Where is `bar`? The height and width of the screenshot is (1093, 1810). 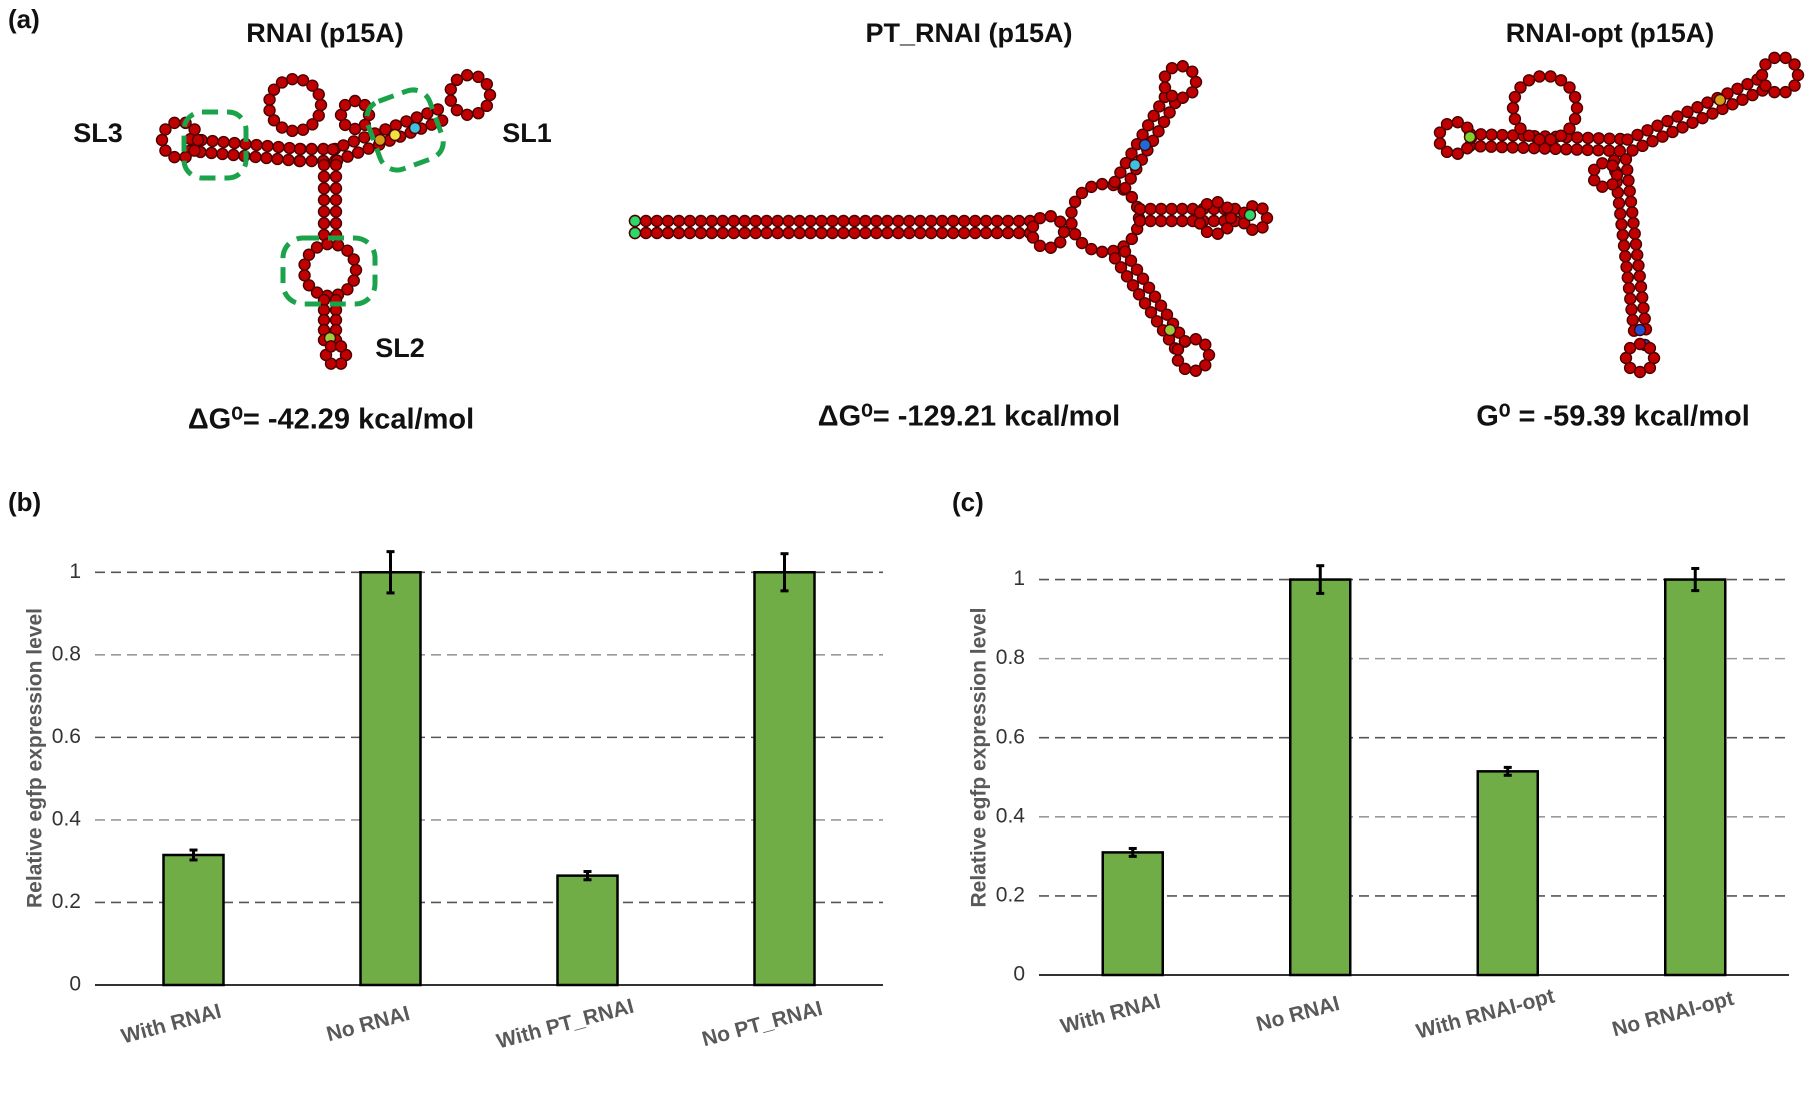 bar is located at coordinates (1132, 914).